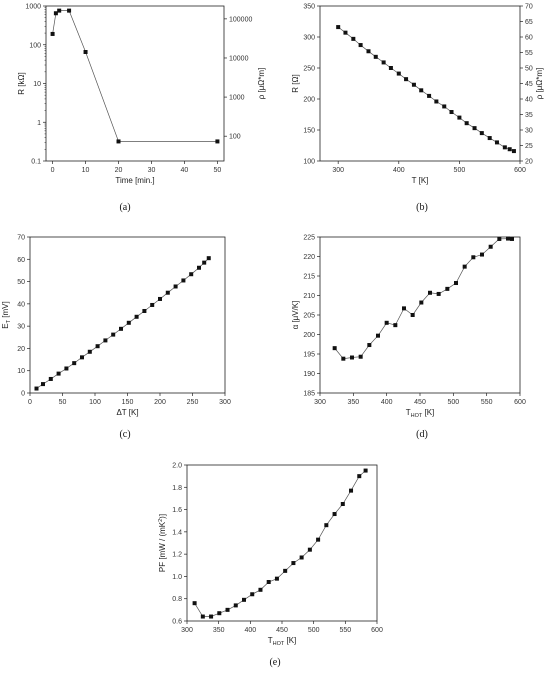 The height and width of the screenshot is (673, 550). What do you see at coordinates (134, 180) in the screenshot?
I see `x-axis-label: Time [min.]` at bounding box center [134, 180].